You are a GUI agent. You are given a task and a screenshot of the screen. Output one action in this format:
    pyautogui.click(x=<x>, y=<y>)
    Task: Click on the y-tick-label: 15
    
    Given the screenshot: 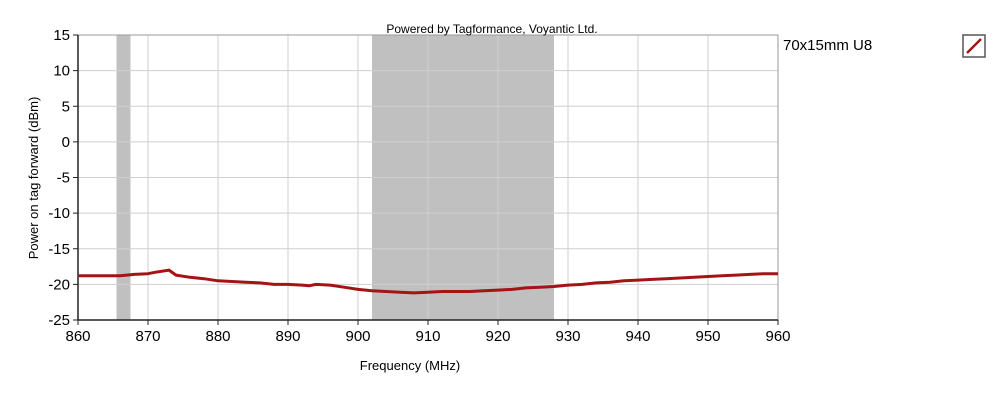 What is the action you would take?
    pyautogui.click(x=61, y=35)
    